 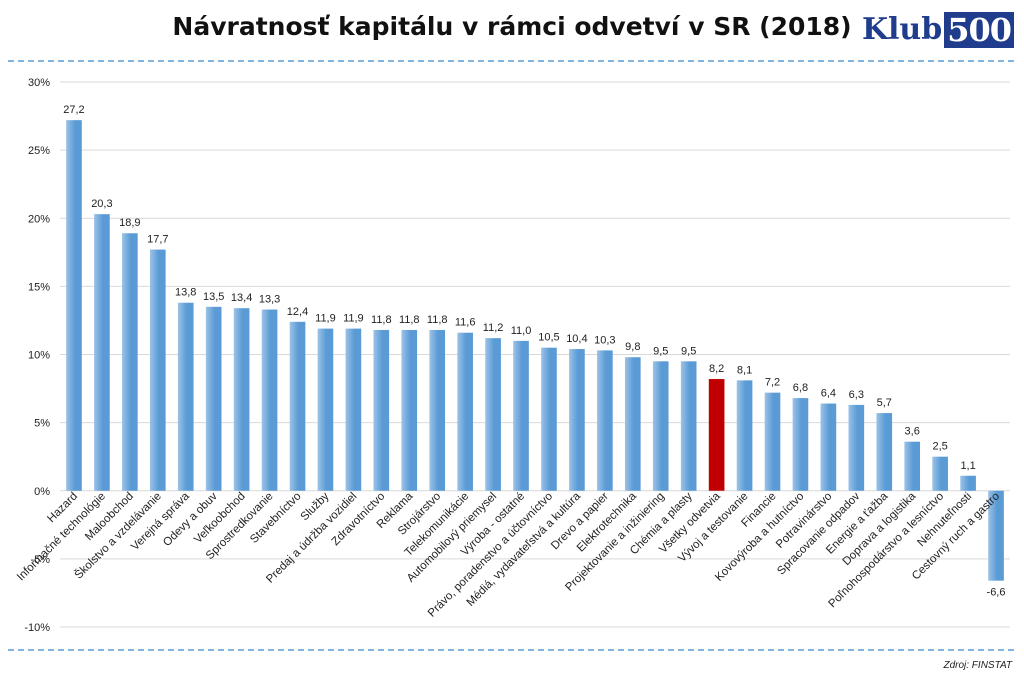 What do you see at coordinates (42, 492) in the screenshot?
I see `y-tick-label: 0%` at bounding box center [42, 492].